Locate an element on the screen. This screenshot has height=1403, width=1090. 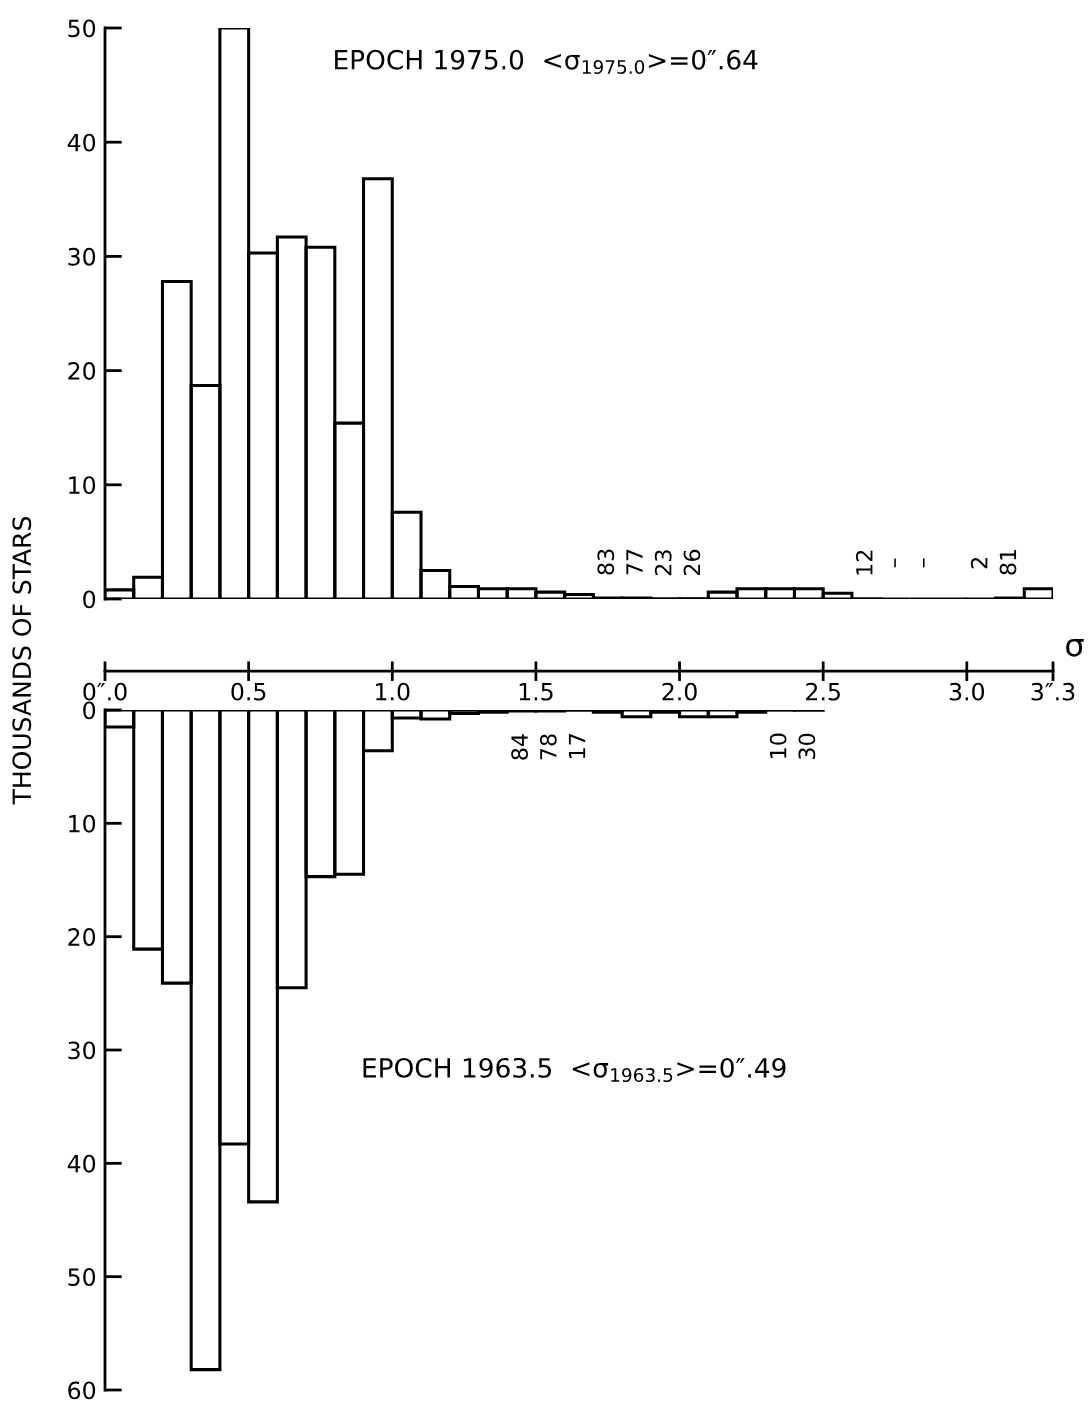
x-tick-label: 3.0 is located at coordinates (967, 691).